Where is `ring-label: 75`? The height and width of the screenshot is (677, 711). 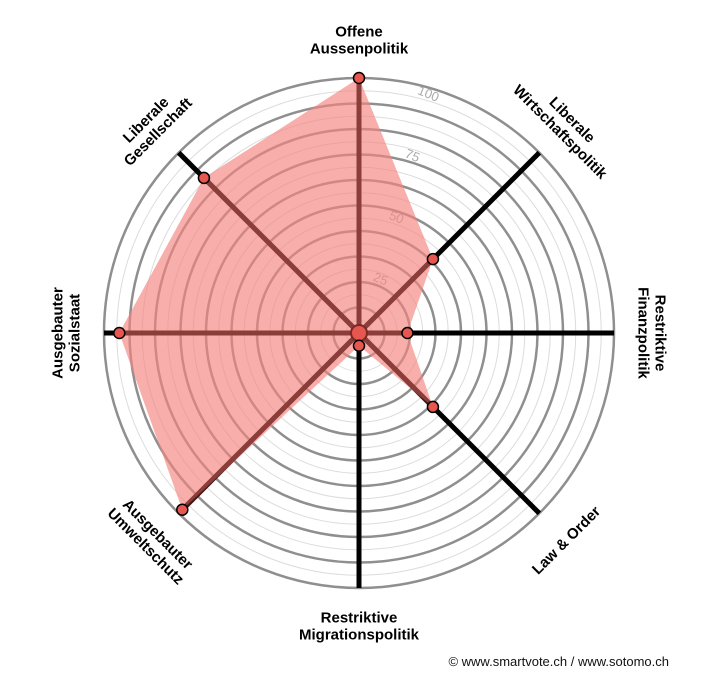
ring-label: 75 is located at coordinates (412, 155).